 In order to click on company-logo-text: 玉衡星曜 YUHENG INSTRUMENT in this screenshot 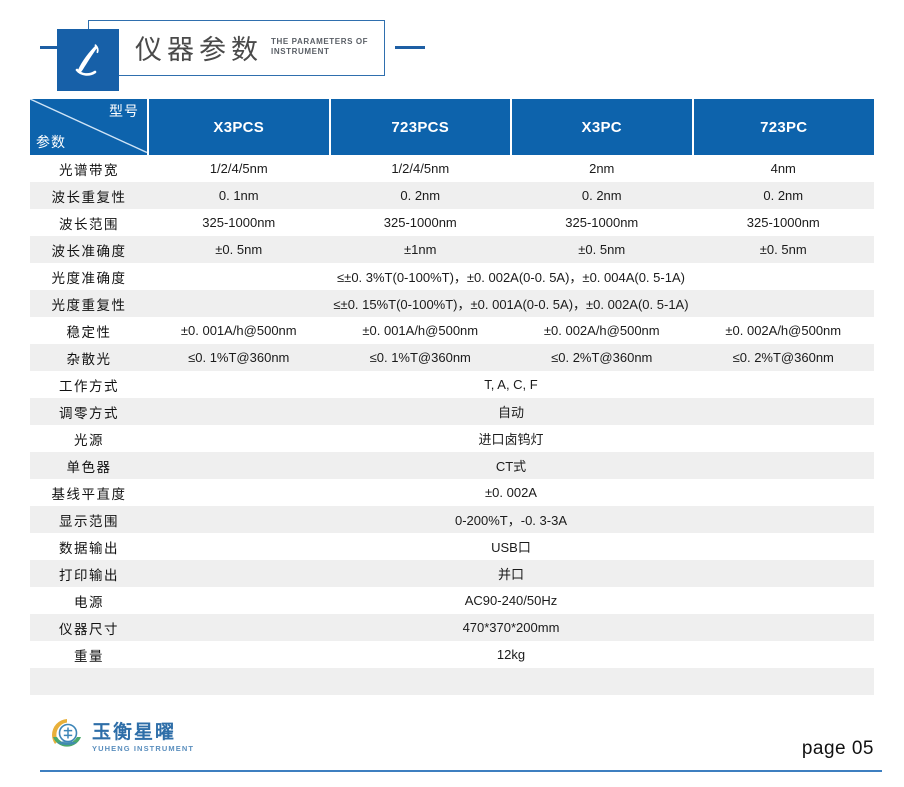, I will do `click(143, 736)`.